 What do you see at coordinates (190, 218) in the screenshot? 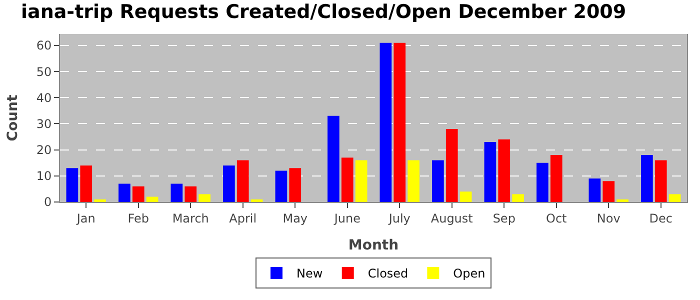
I see `x-tick-label: March` at bounding box center [190, 218].